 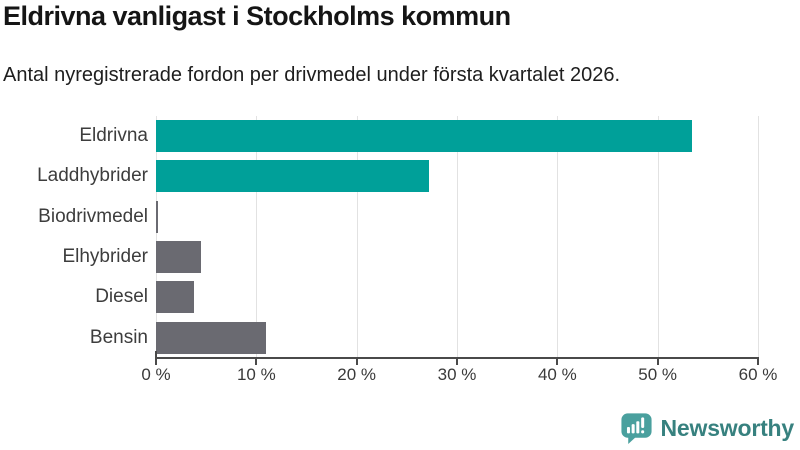 What do you see at coordinates (658, 374) in the screenshot?
I see `x-axis-tick-label: 50 %` at bounding box center [658, 374].